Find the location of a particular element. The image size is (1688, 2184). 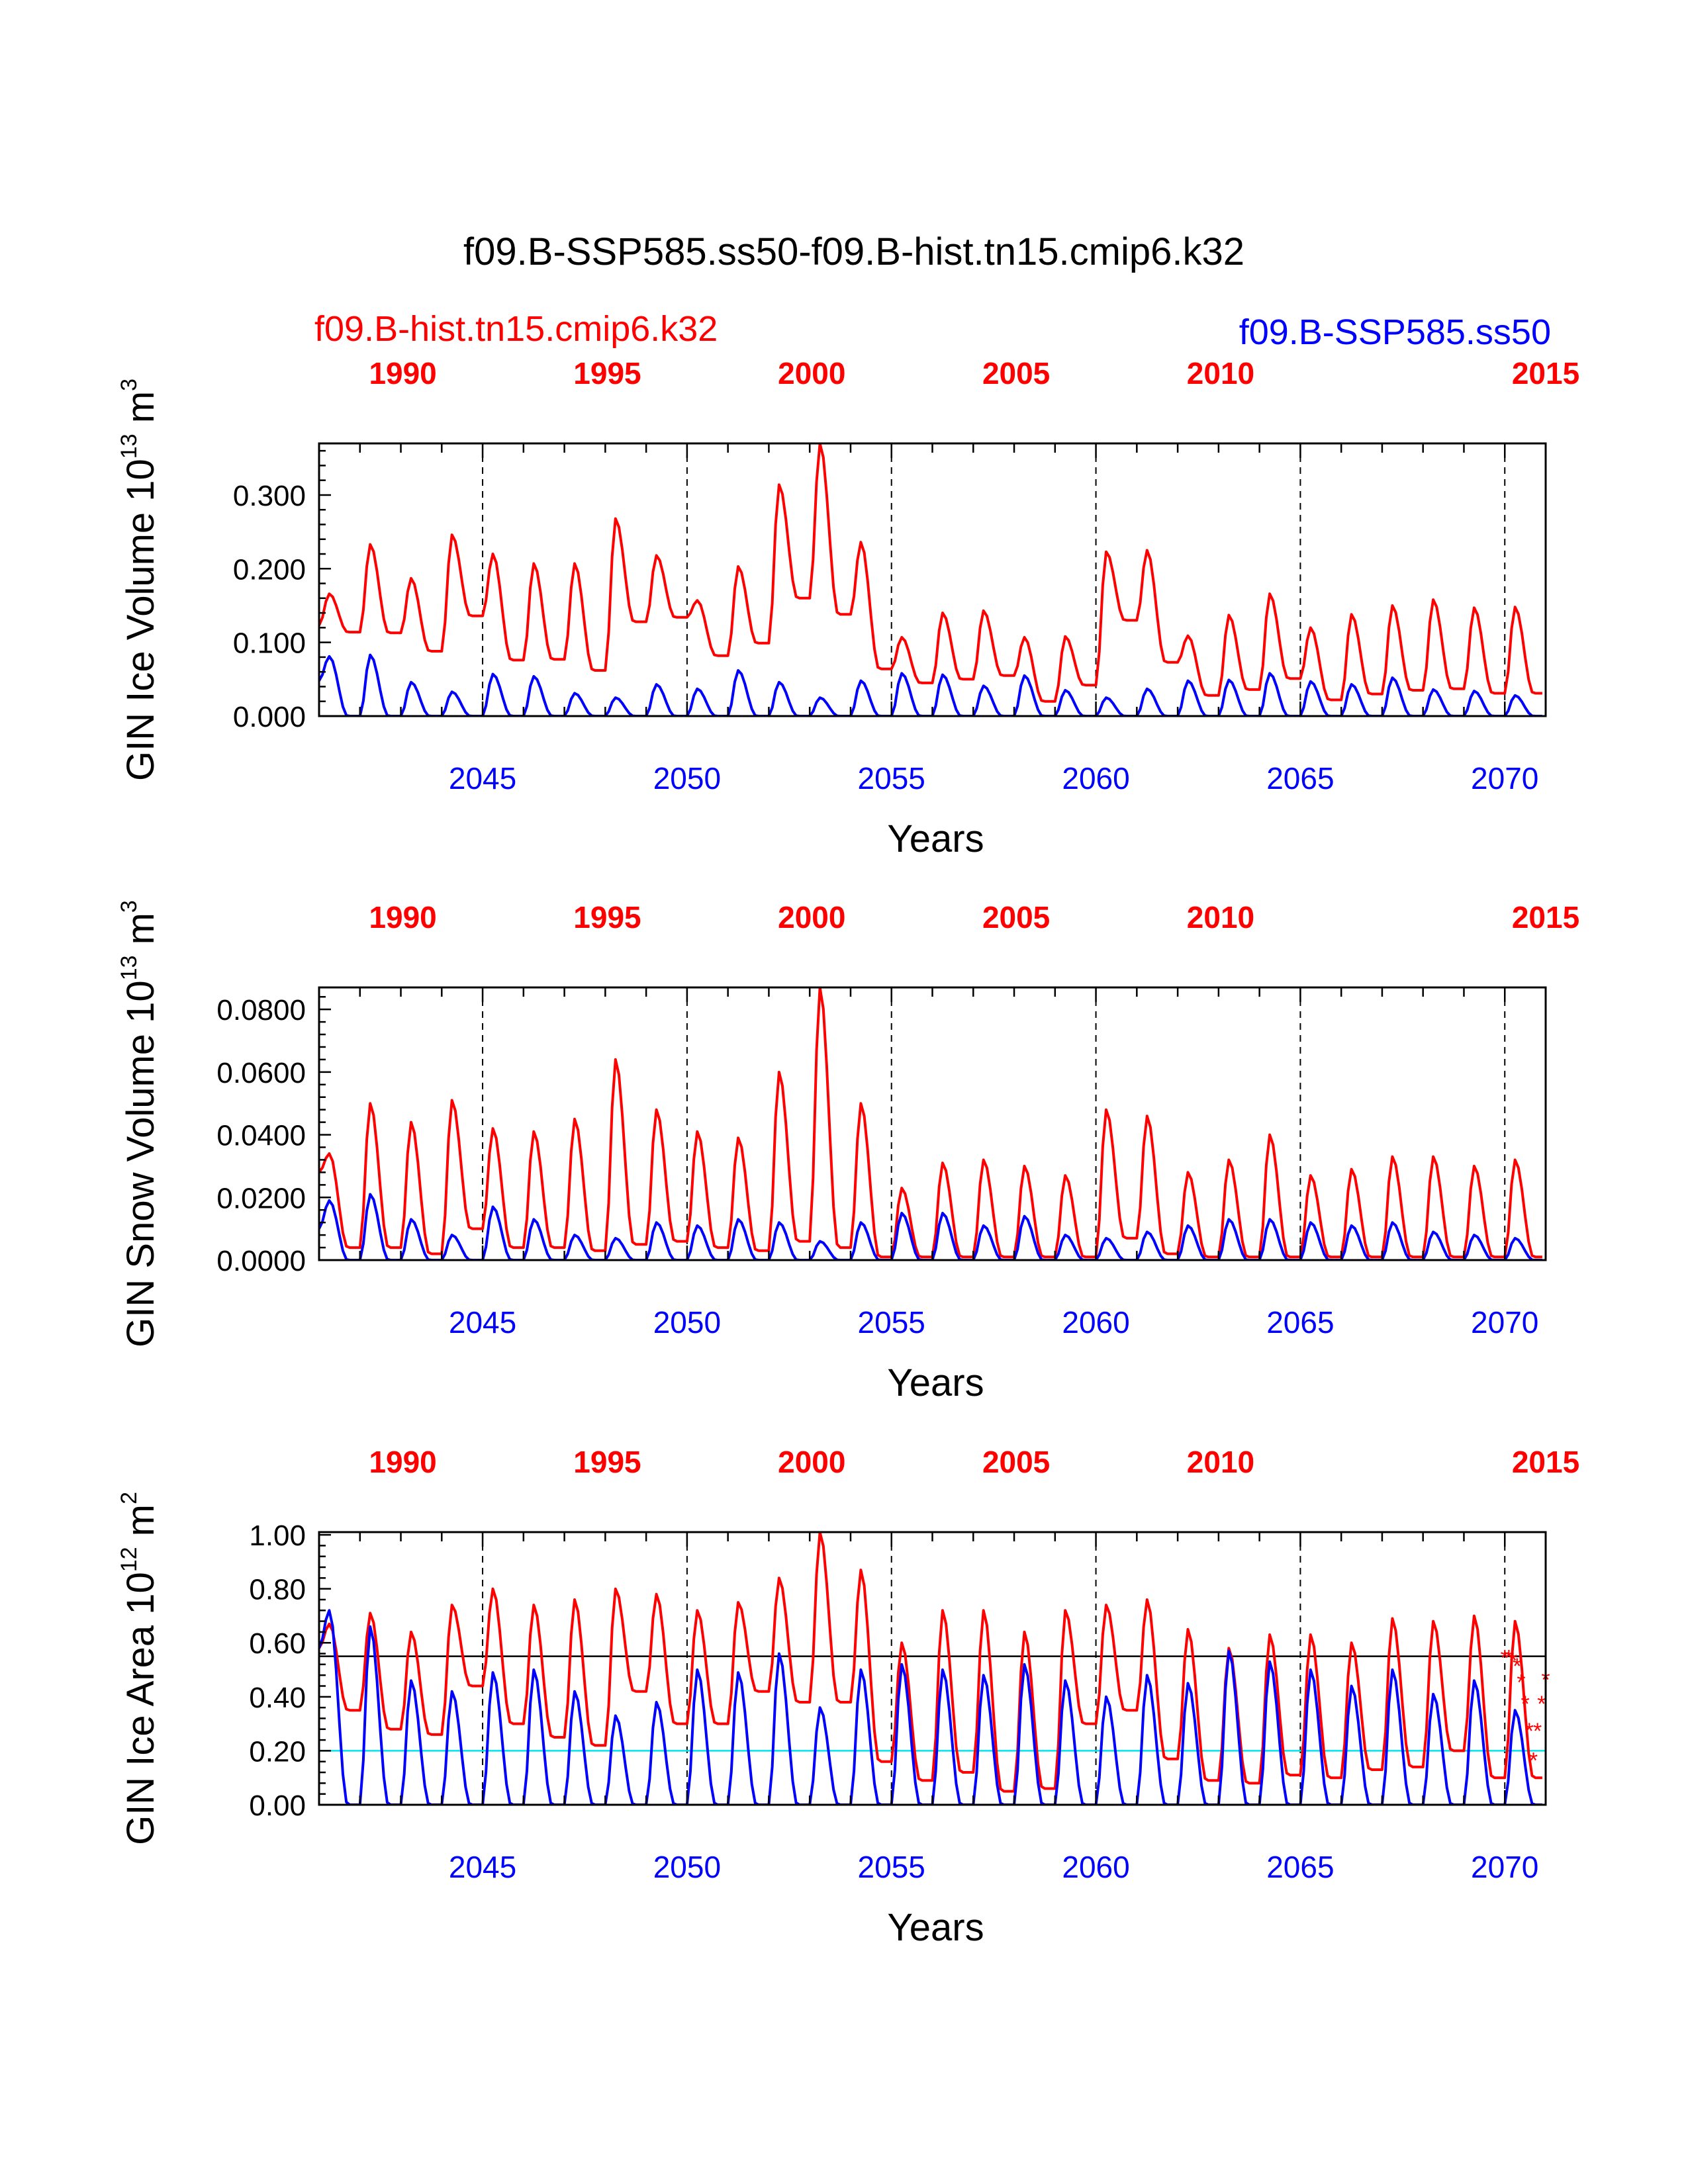

legend-right-case: f09.B-SSP585.ss50 is located at coordinates (1395, 332).